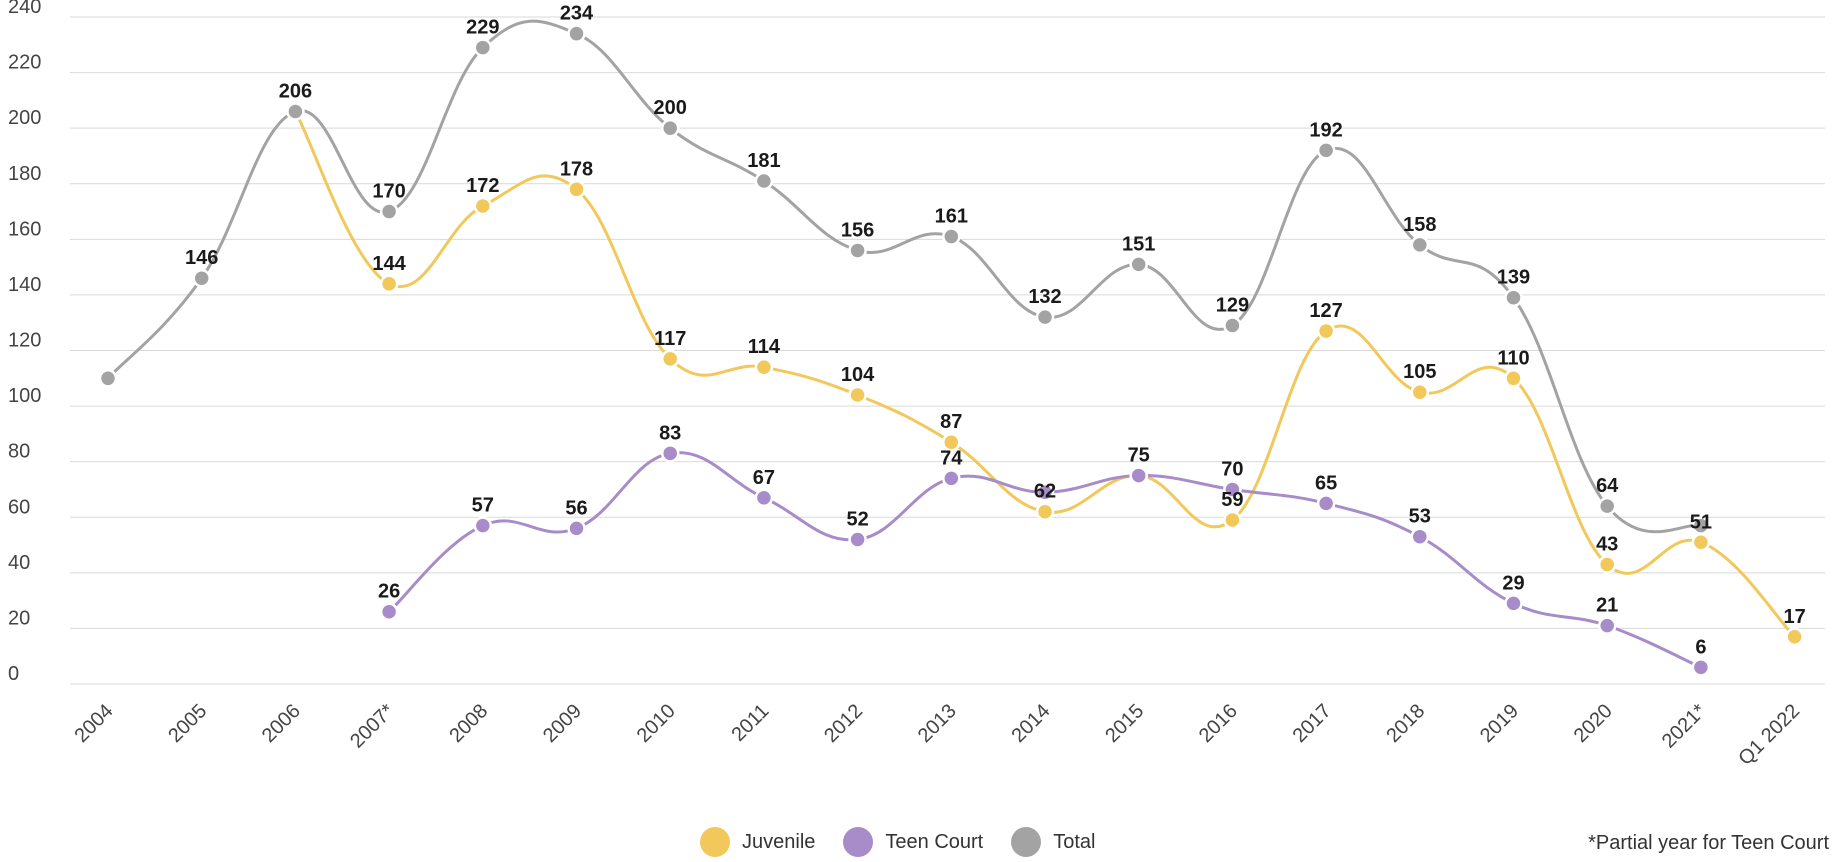  I want to click on x-tick-label: 2013, so click(937, 723).